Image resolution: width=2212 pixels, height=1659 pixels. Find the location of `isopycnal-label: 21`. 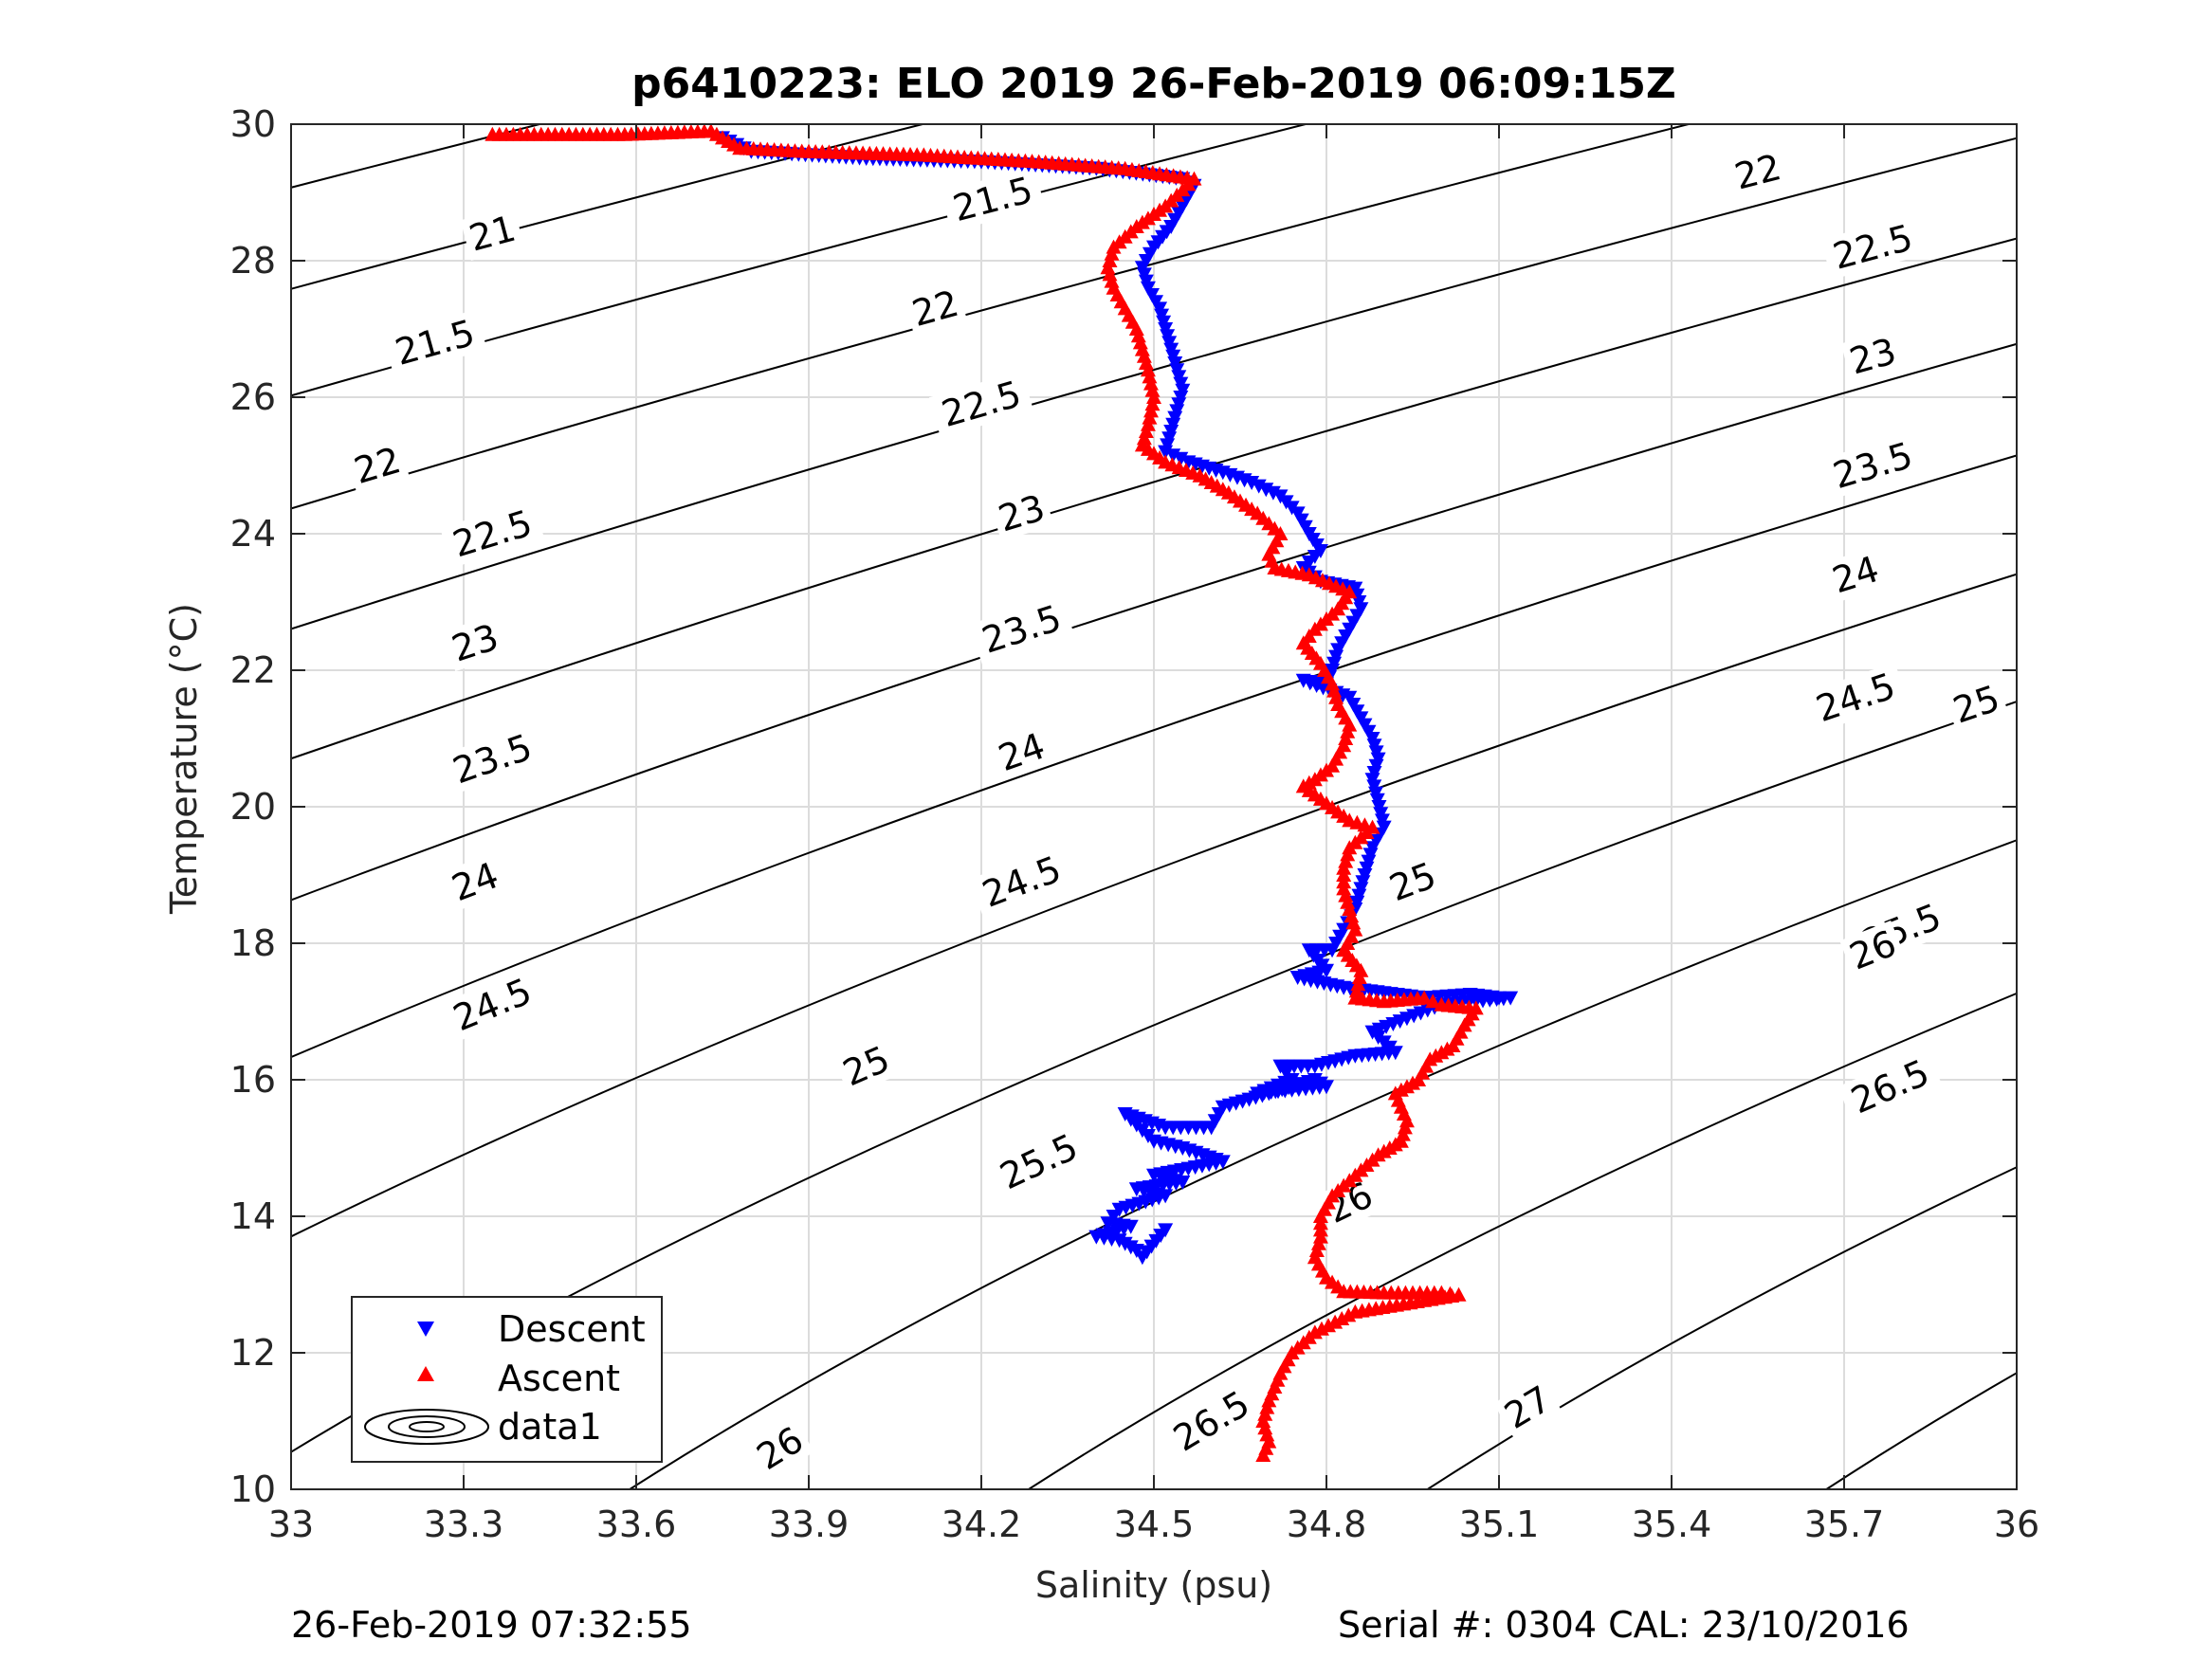

isopycnal-label: 21 is located at coordinates (492, 233).